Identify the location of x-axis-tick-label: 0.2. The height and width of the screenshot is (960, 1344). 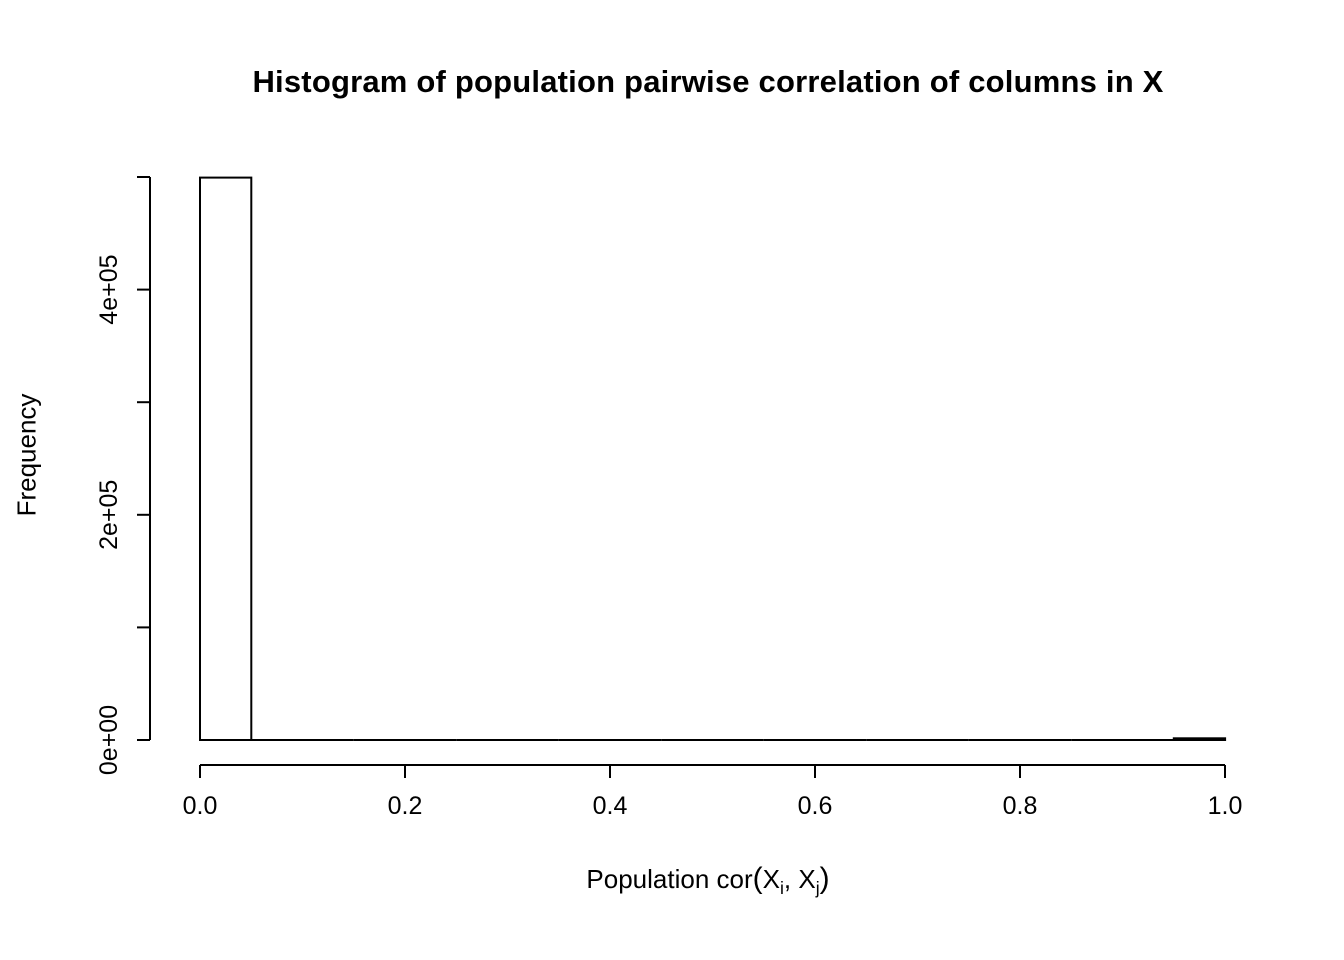
(405, 806).